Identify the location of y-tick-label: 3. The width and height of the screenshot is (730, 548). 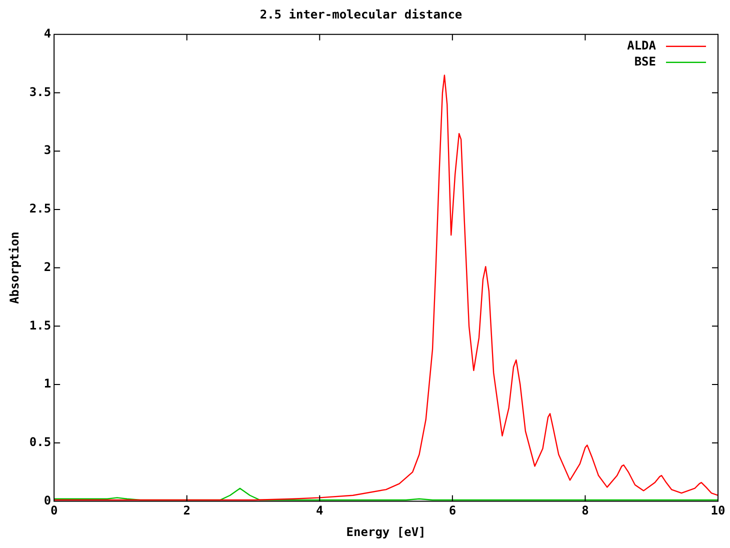
(48, 150).